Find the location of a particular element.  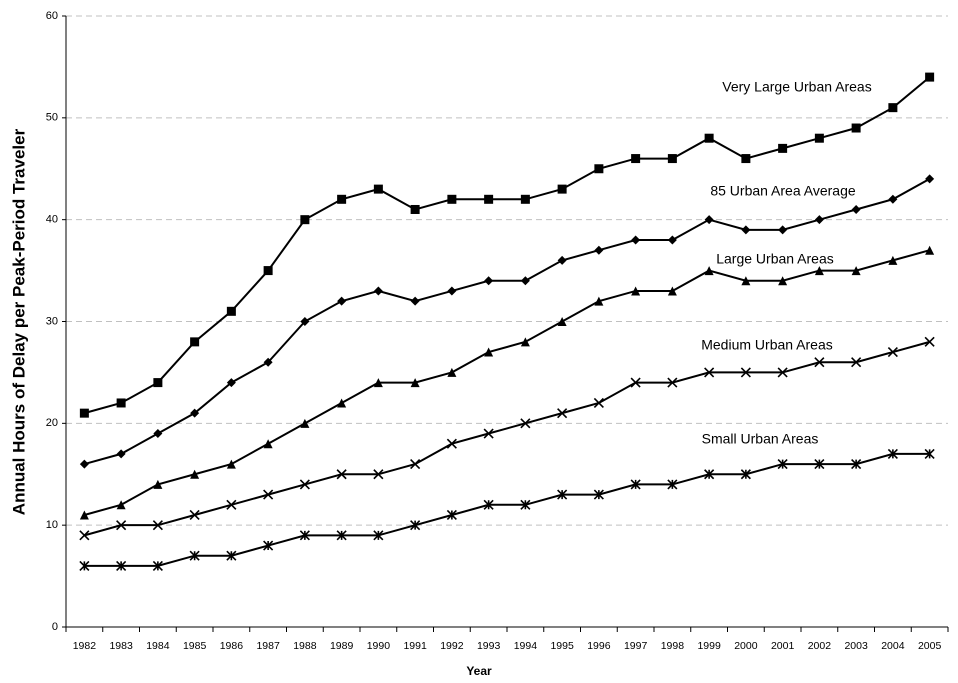

y-tick-label: 30 is located at coordinates (52, 321).